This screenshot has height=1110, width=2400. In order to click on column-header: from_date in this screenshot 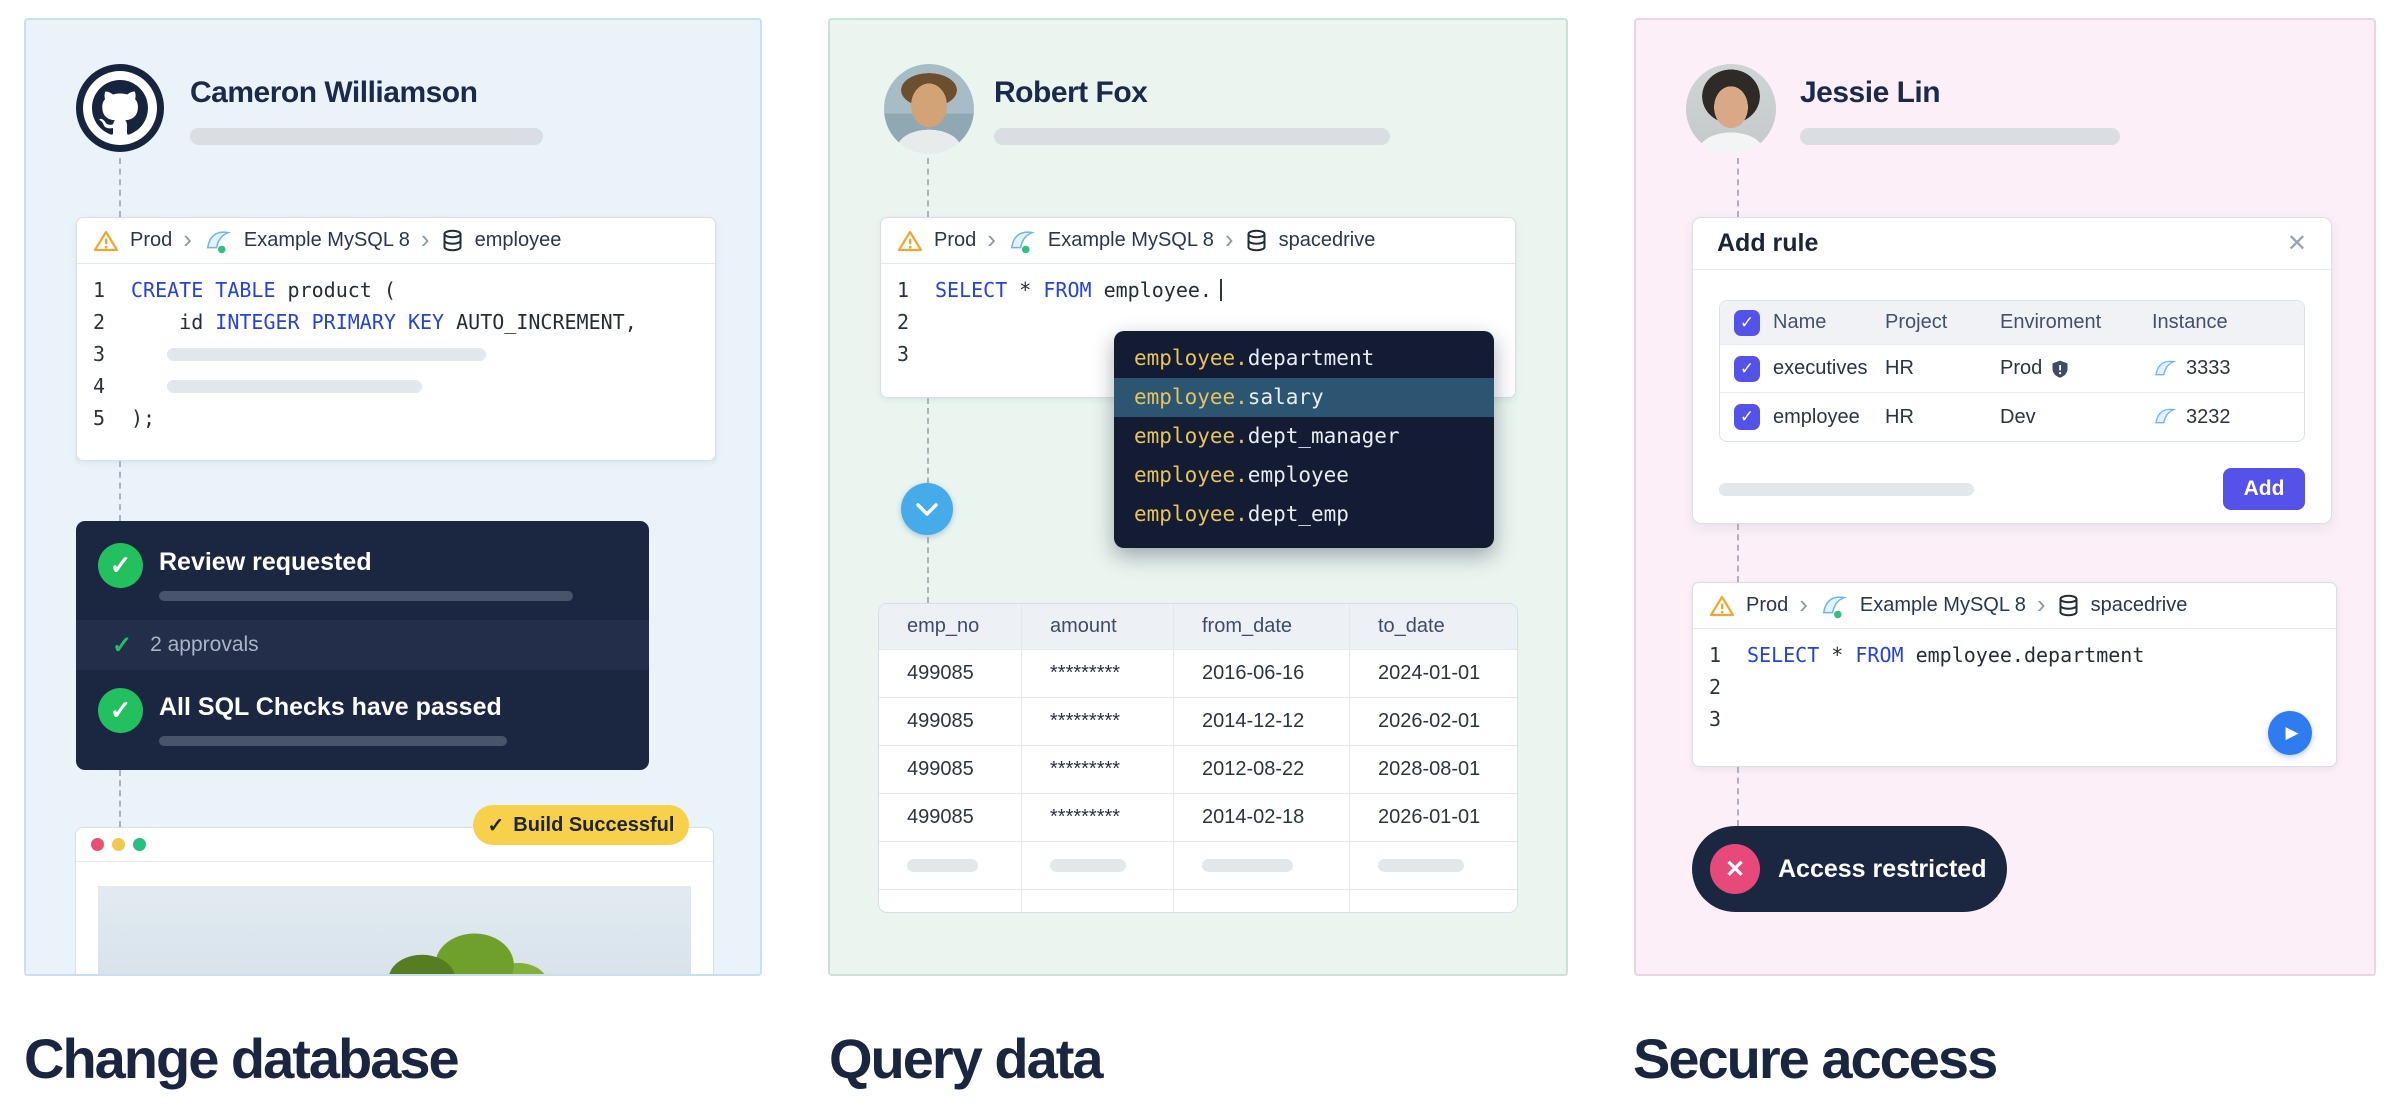, I will do `click(1262, 626)`.